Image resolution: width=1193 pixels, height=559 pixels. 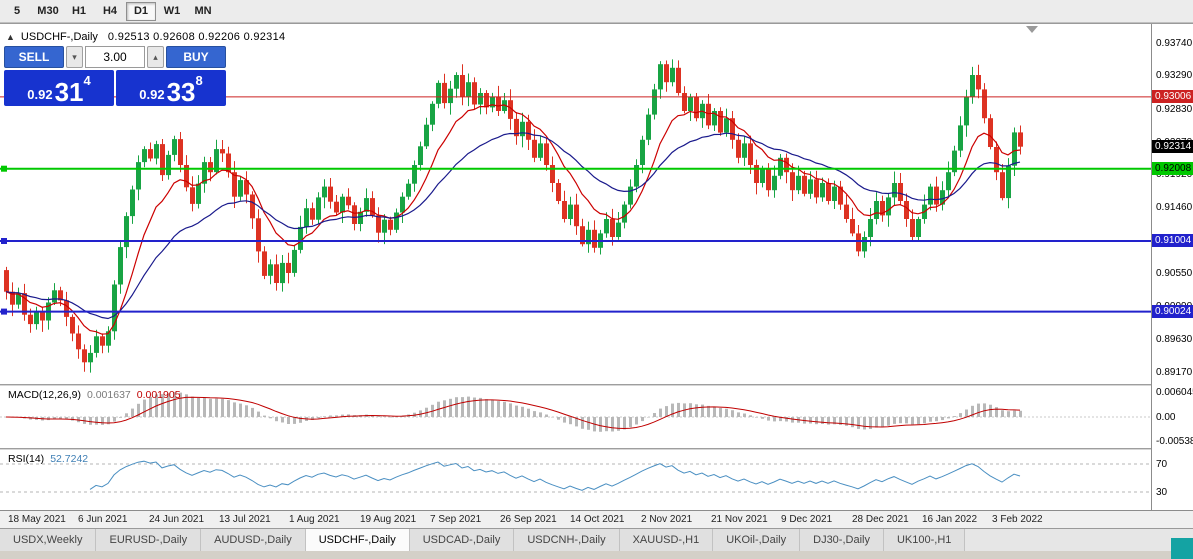 What do you see at coordinates (807, 519) in the screenshot?
I see `date-label: 9 Dec 2021` at bounding box center [807, 519].